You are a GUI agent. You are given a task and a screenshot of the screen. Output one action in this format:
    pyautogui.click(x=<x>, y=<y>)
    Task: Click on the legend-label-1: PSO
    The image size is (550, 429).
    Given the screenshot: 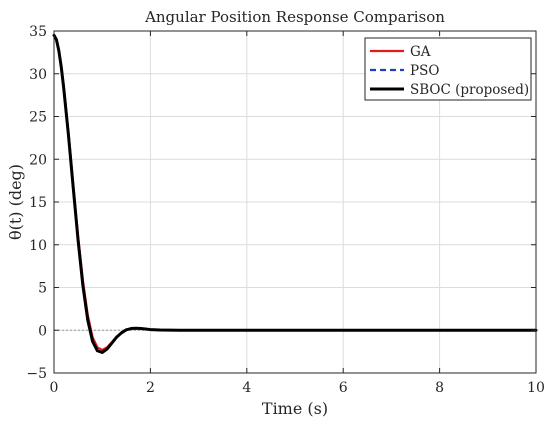 What is the action you would take?
    pyautogui.click(x=424, y=71)
    